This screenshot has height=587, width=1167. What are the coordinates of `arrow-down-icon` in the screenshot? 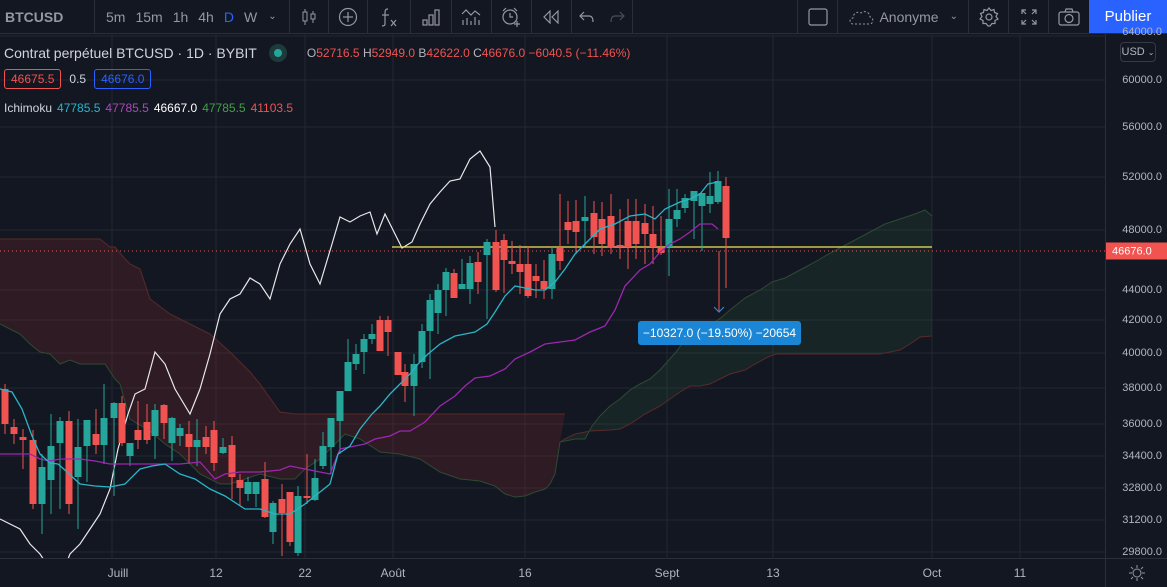 It's located at (719, 309).